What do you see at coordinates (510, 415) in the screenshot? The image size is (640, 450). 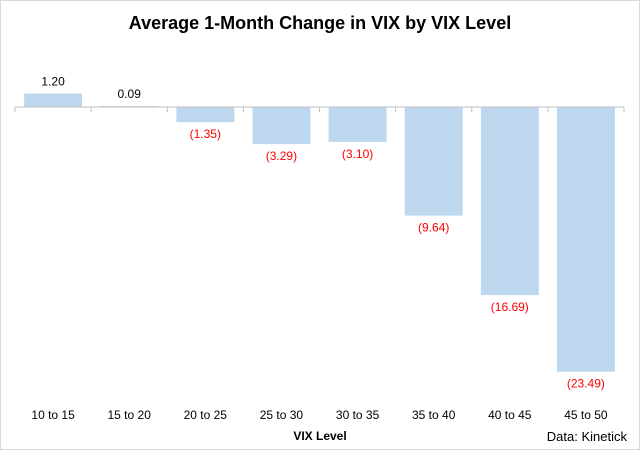 I see `category-tick-label: 40 to 45` at bounding box center [510, 415].